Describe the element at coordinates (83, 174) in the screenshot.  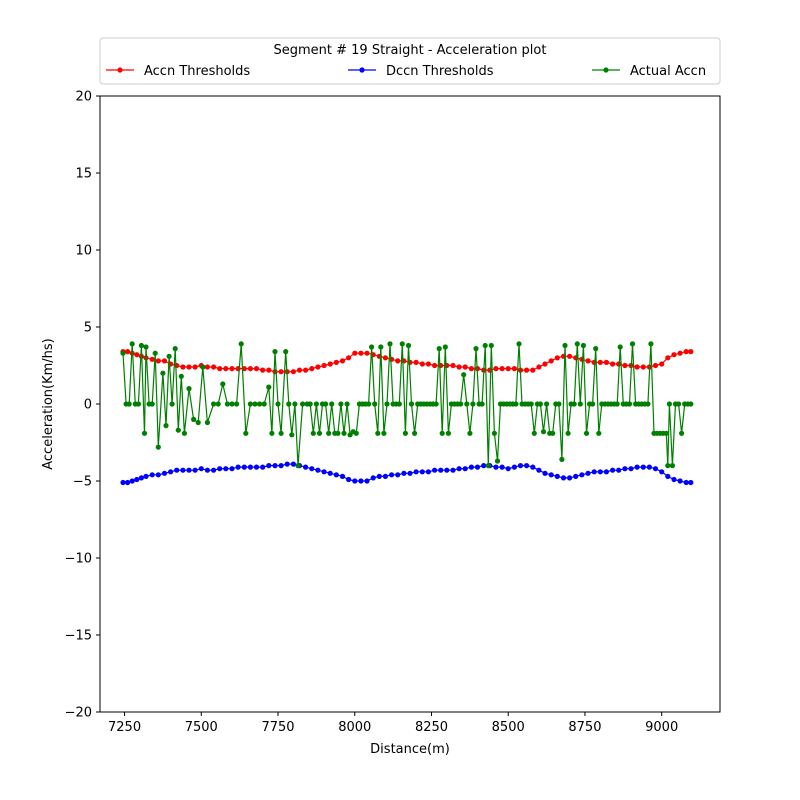
I see `y-tick-label: 15` at that location.